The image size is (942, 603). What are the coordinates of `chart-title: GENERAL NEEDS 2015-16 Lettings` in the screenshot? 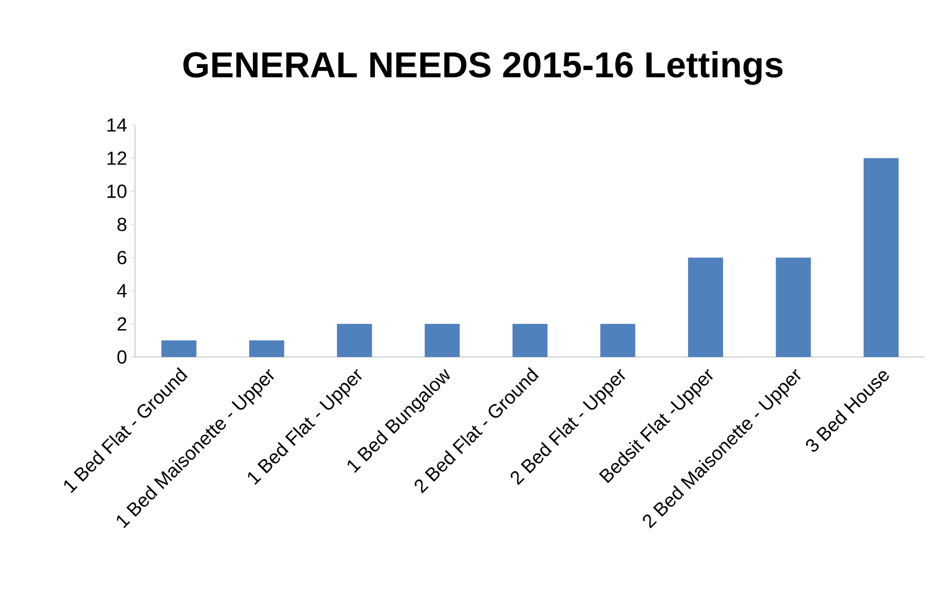 It's located at (483, 68).